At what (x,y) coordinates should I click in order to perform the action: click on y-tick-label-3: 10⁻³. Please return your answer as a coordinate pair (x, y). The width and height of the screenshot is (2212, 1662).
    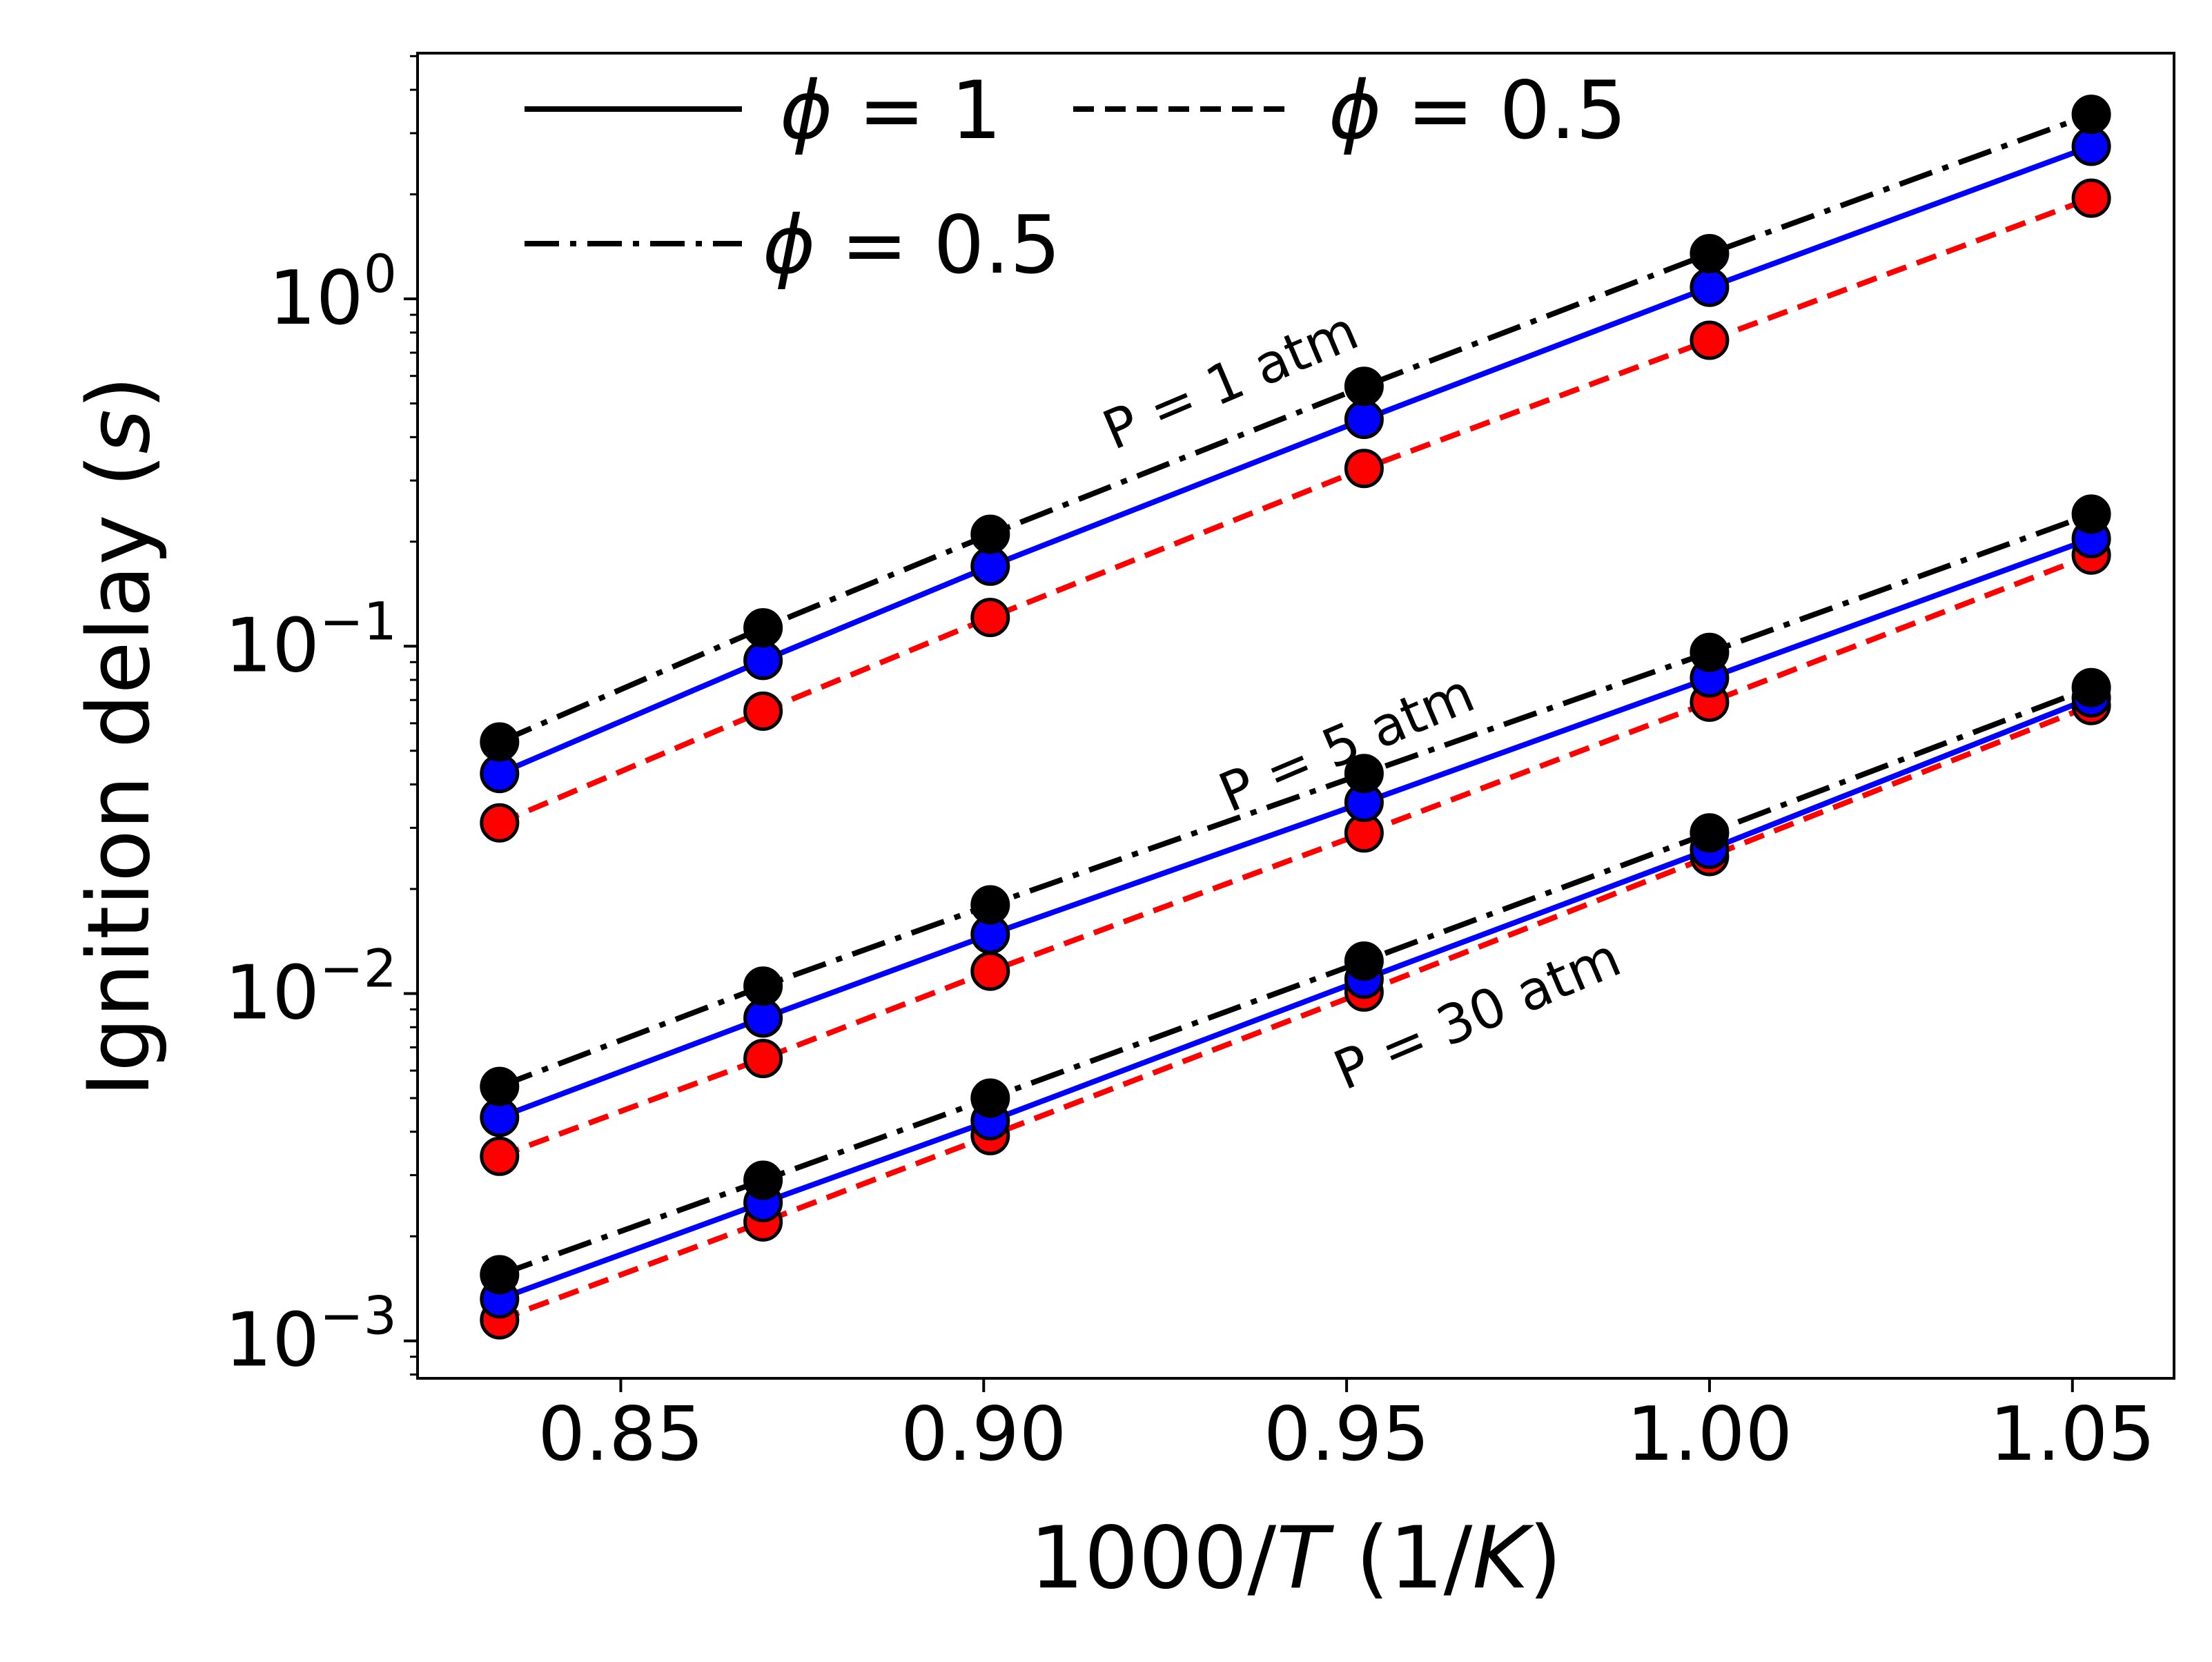
    Looking at the image, I should click on (311, 1335).